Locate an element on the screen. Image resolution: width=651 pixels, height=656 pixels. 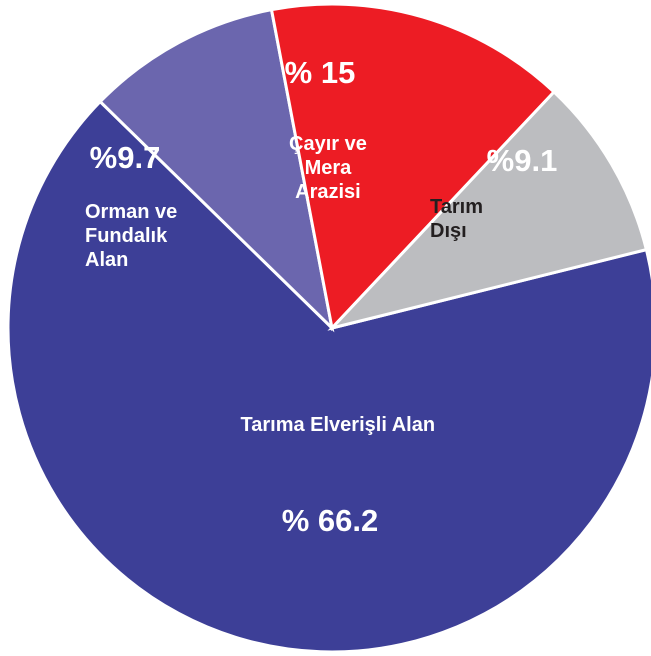
value-label: %9.1 is located at coordinates (522, 160).